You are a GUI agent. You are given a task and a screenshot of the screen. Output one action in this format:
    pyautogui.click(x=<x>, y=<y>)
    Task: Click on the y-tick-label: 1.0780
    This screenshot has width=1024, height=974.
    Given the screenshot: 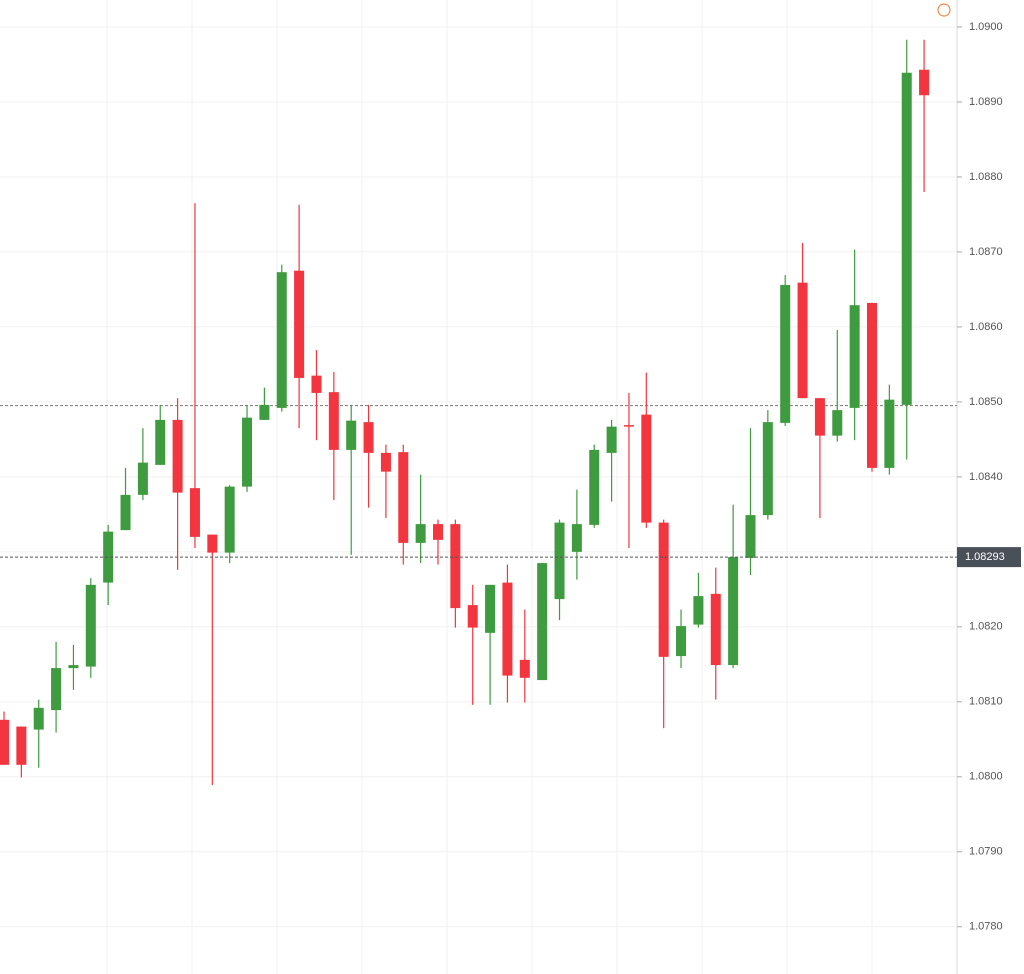 What is the action you would take?
    pyautogui.click(x=986, y=927)
    